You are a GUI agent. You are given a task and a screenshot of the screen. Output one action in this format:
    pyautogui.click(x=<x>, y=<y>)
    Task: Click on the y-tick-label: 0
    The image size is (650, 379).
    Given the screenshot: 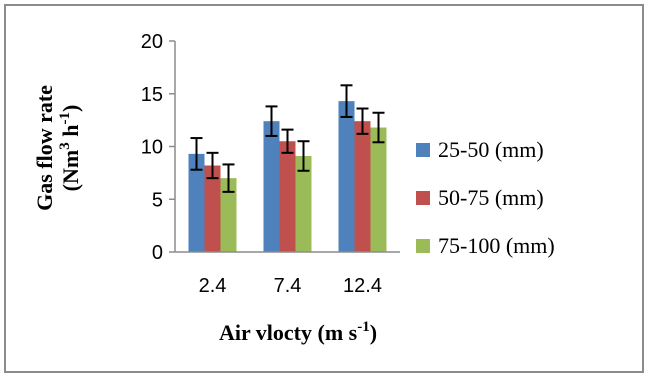 What is the action you would take?
    pyautogui.click(x=157, y=253)
    